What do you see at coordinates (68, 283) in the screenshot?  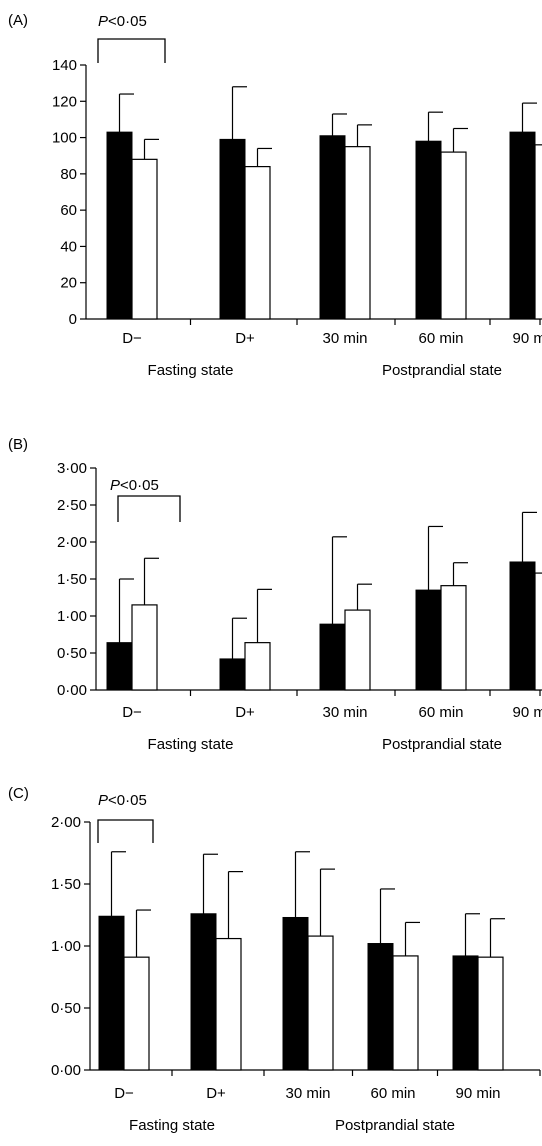 I see `y-tick-label: 20` at bounding box center [68, 283].